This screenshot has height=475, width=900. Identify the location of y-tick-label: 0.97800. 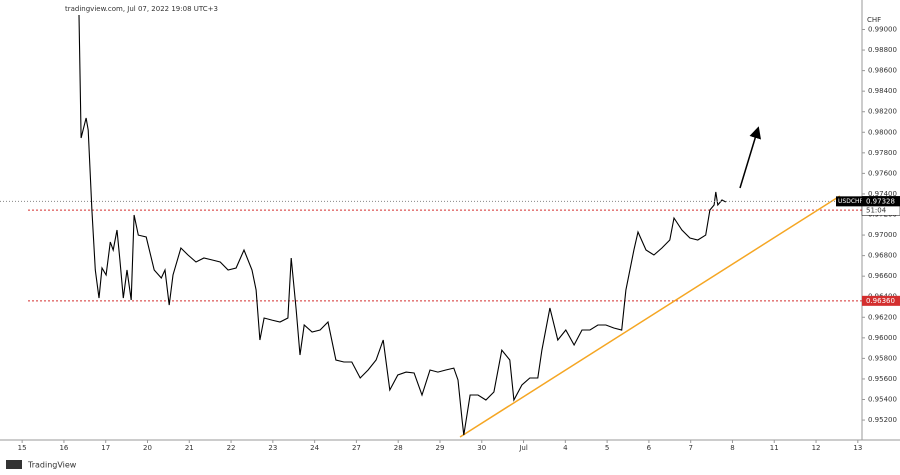
(882, 153).